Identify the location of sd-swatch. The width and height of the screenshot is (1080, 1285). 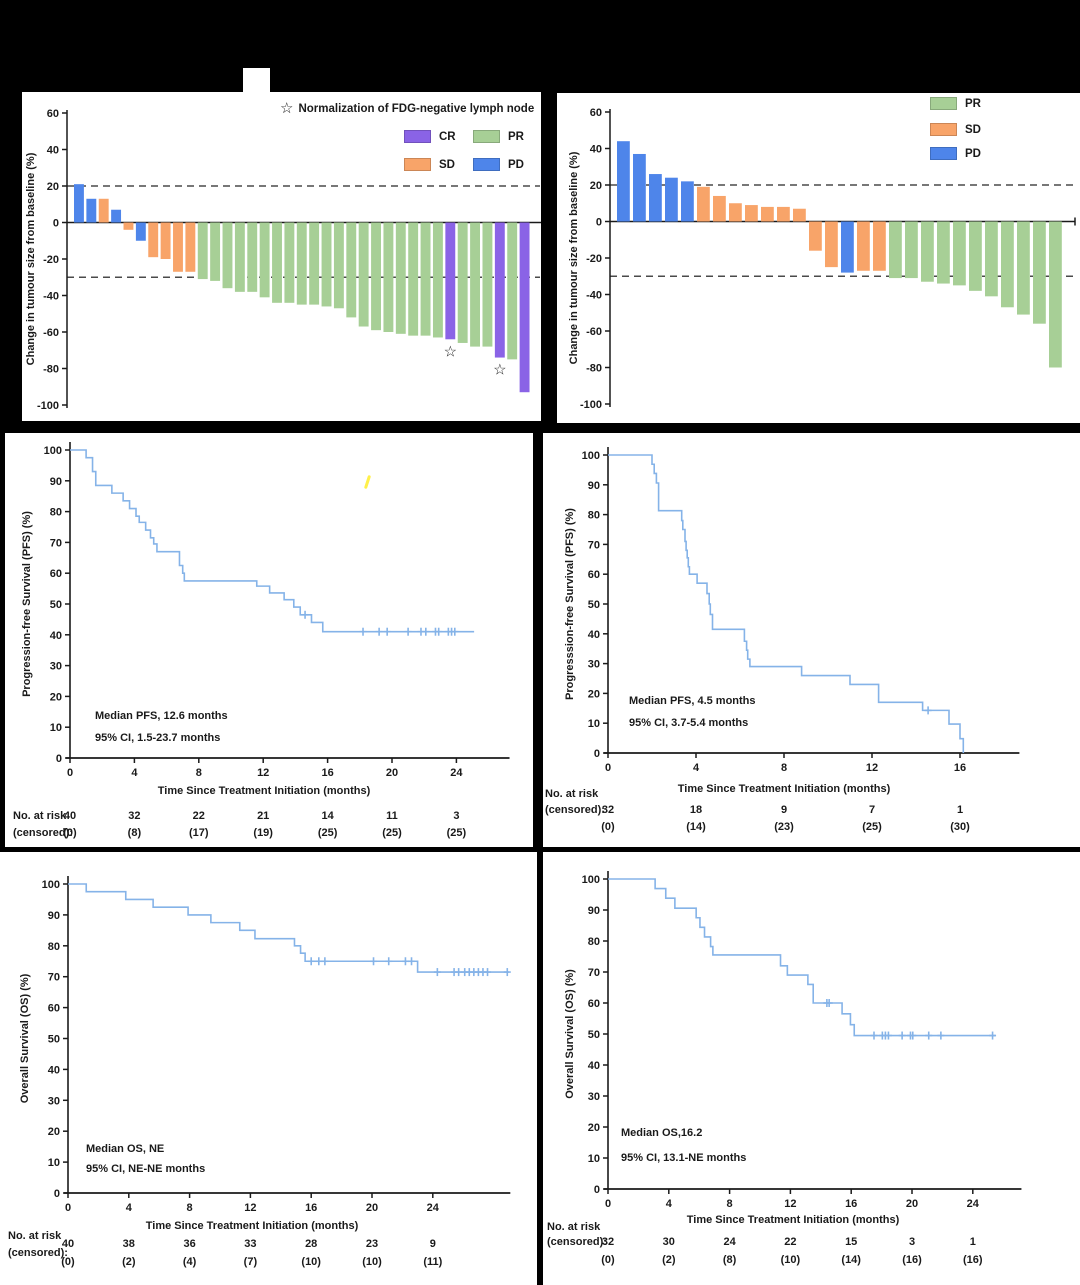
(943, 129).